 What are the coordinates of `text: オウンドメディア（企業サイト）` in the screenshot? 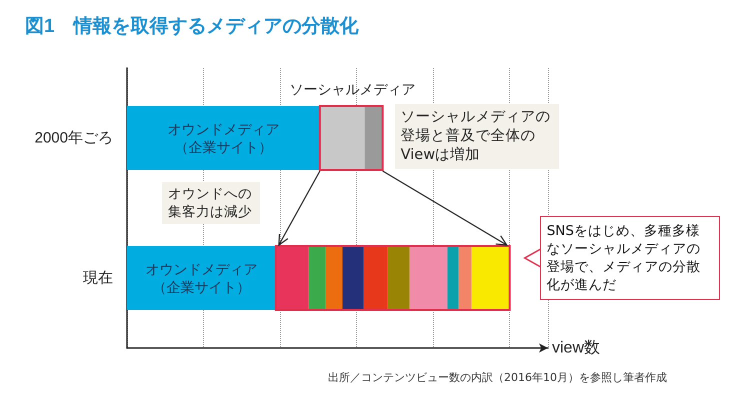 It's located at (201, 278).